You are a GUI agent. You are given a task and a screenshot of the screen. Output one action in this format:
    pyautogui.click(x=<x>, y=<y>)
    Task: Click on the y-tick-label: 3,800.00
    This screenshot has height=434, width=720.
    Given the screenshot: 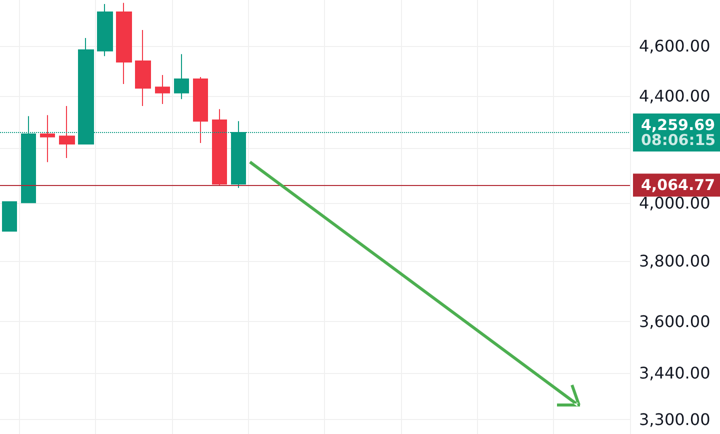 What is the action you would take?
    pyautogui.click(x=674, y=260)
    